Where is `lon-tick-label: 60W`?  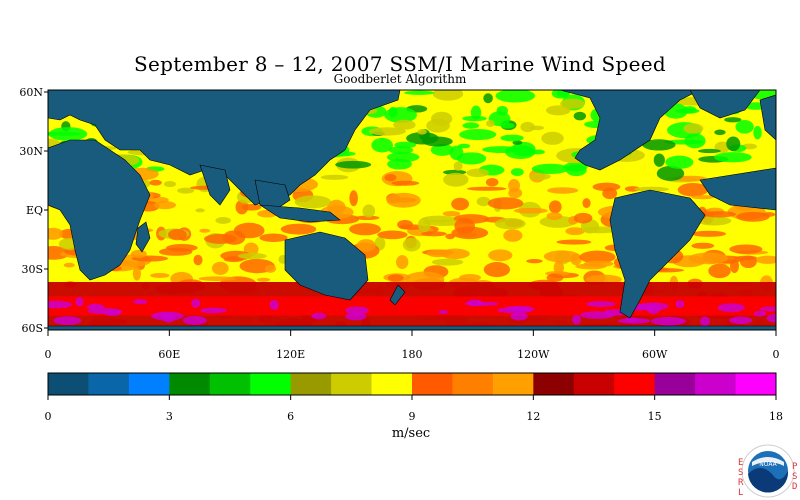
lon-tick-label: 60W is located at coordinates (655, 354).